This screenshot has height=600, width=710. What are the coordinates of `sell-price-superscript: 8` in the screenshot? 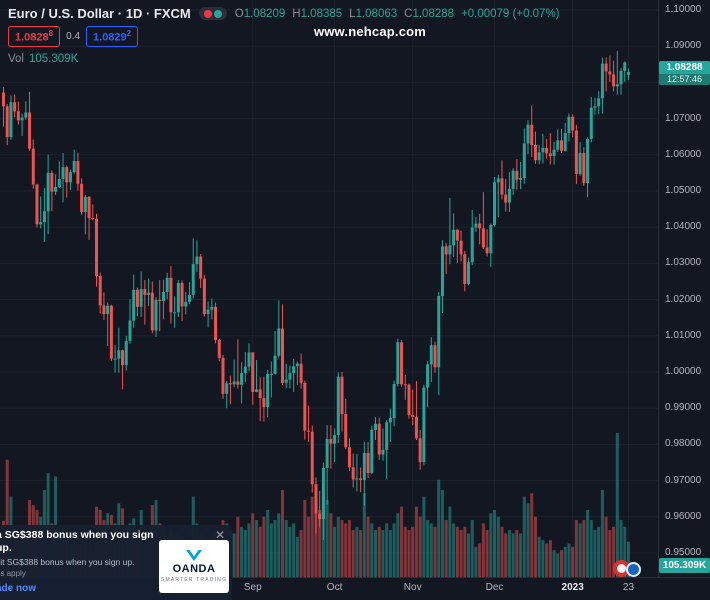 It's located at (51, 33).